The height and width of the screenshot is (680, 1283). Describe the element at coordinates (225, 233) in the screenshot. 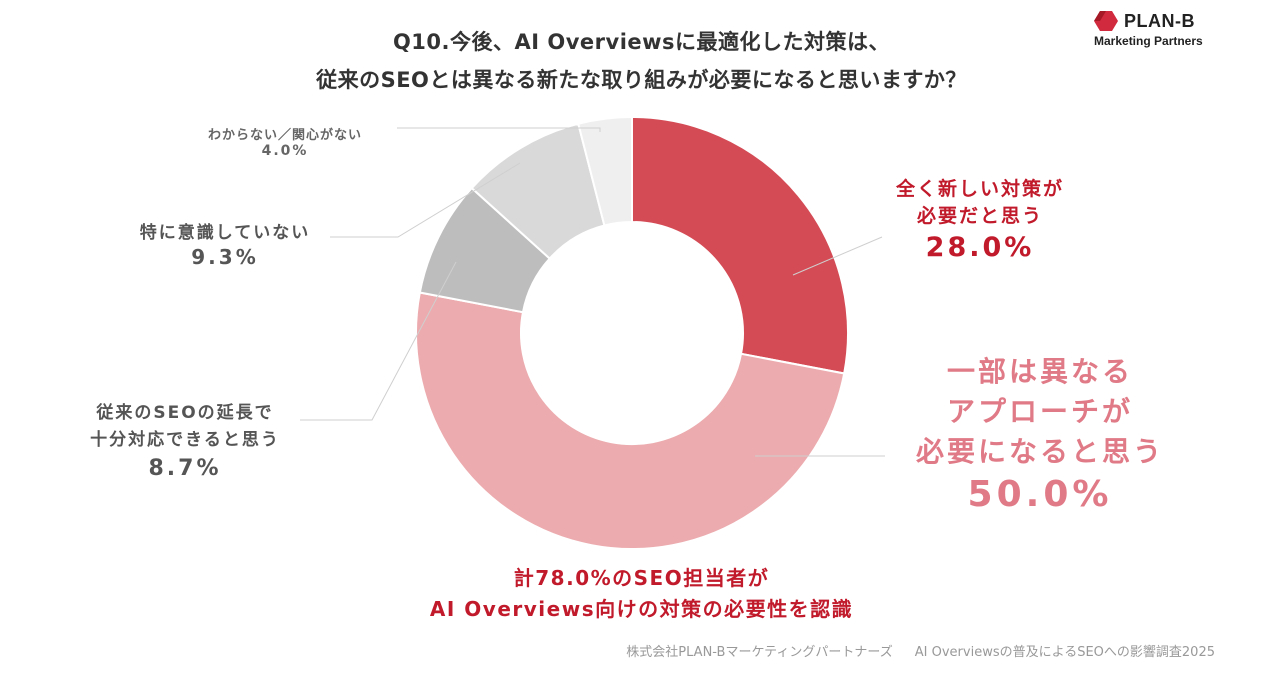

I see `slice-label-text: 特に意識していない` at that location.